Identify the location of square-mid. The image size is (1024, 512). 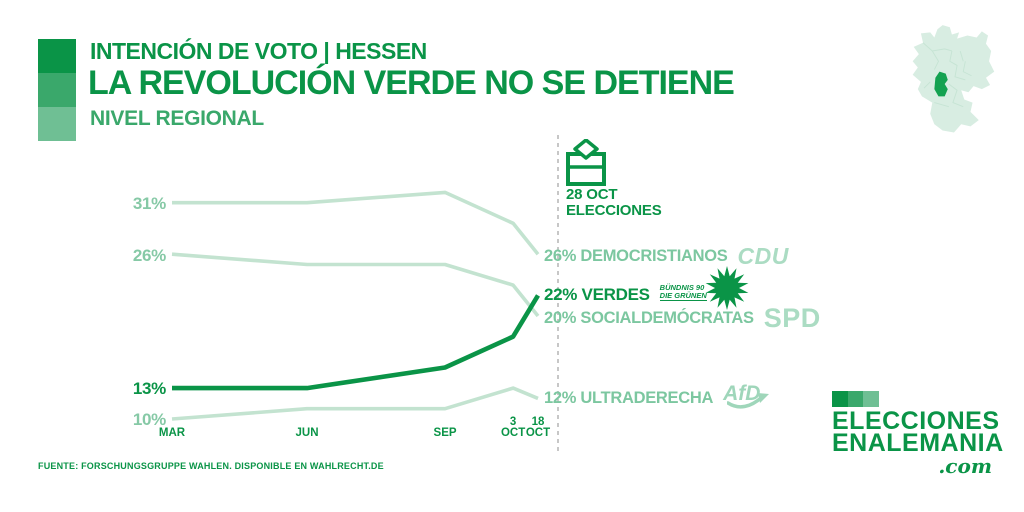
(57, 90).